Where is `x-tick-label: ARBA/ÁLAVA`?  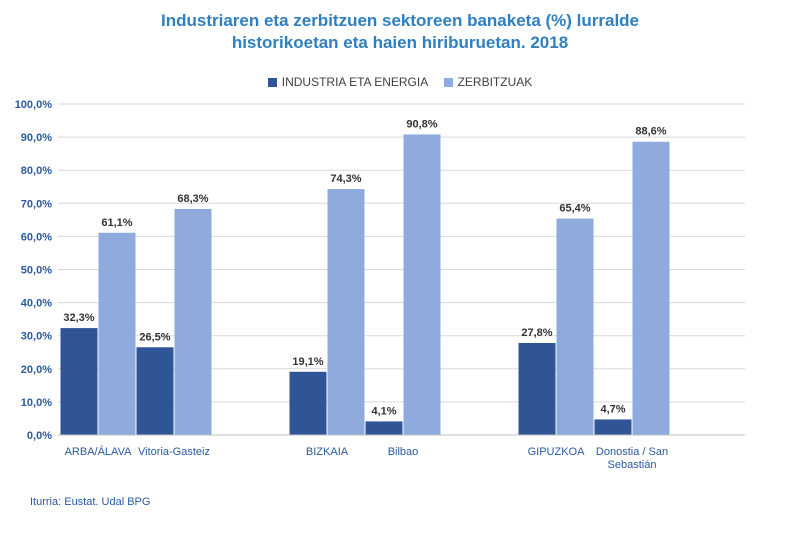
x-tick-label: ARBA/ÁLAVA is located at coordinates (99, 451).